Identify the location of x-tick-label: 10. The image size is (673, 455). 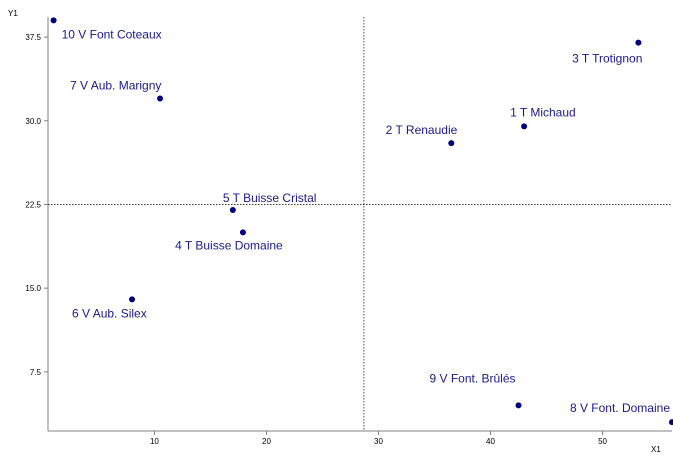
(154, 441).